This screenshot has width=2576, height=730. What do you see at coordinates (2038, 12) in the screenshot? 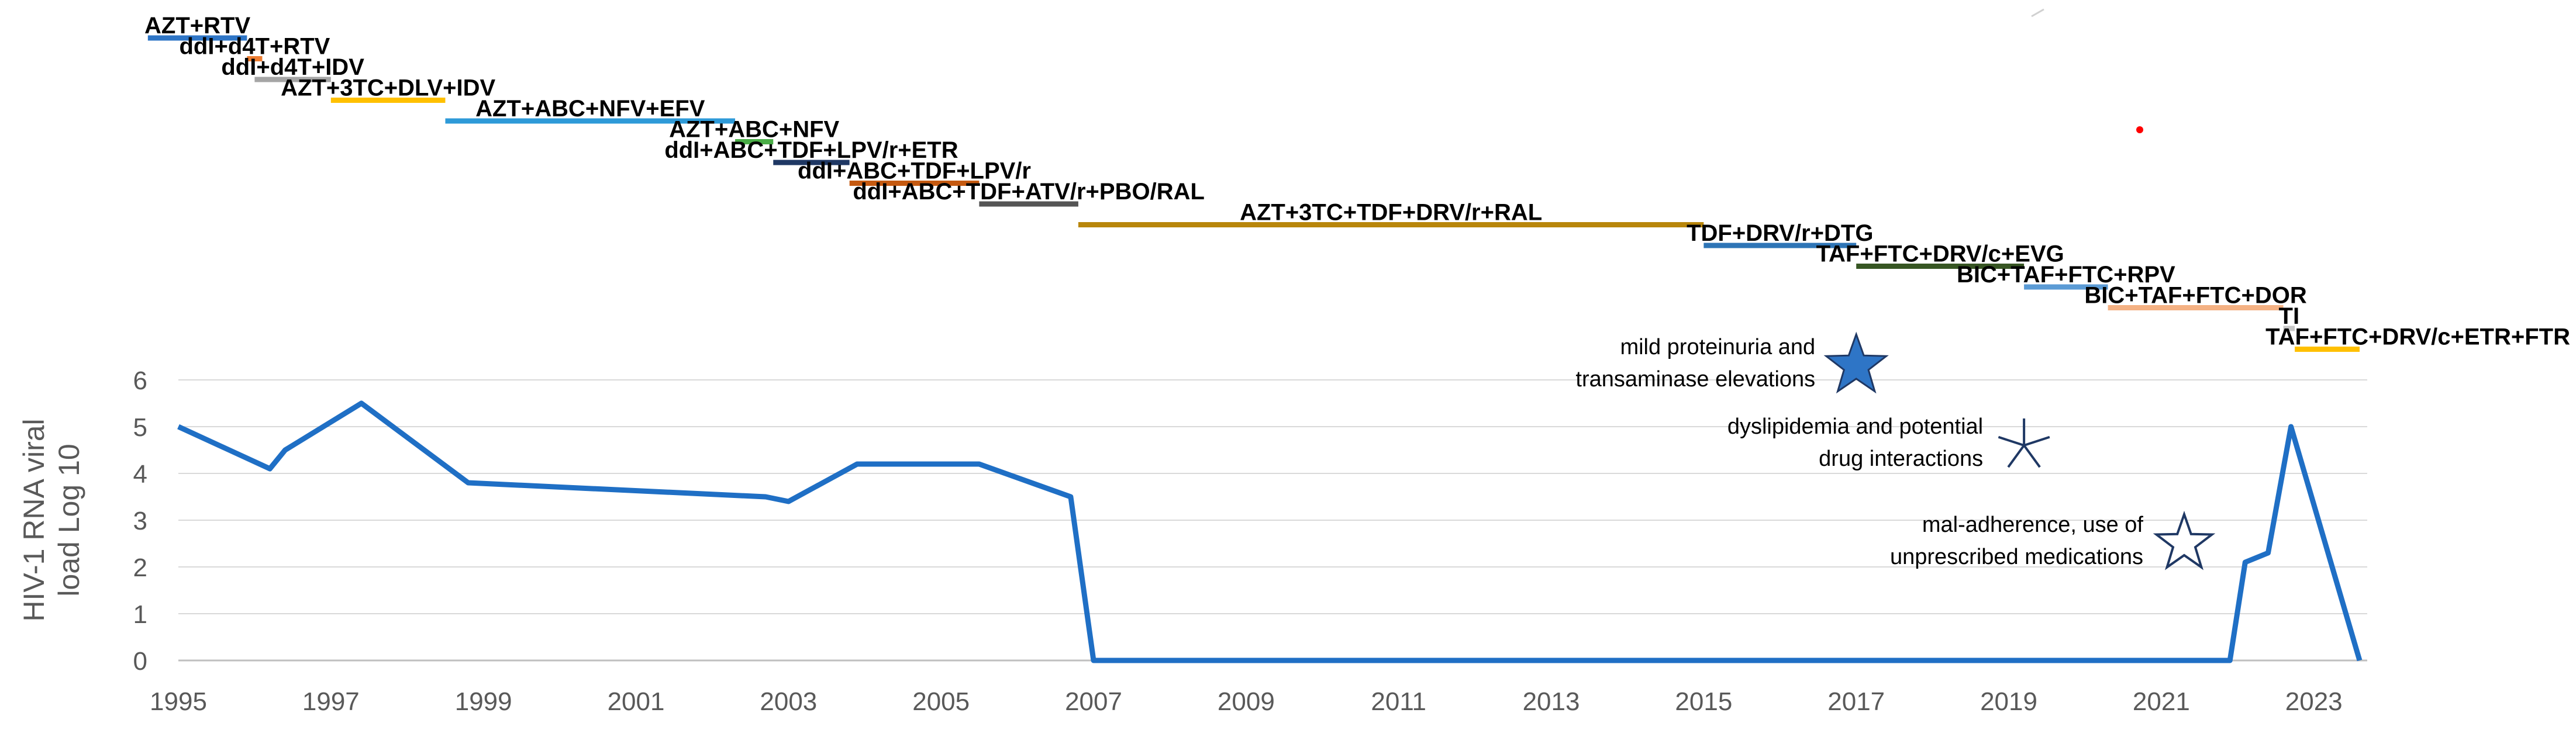
I see `stray-gray-stroke` at bounding box center [2038, 12].